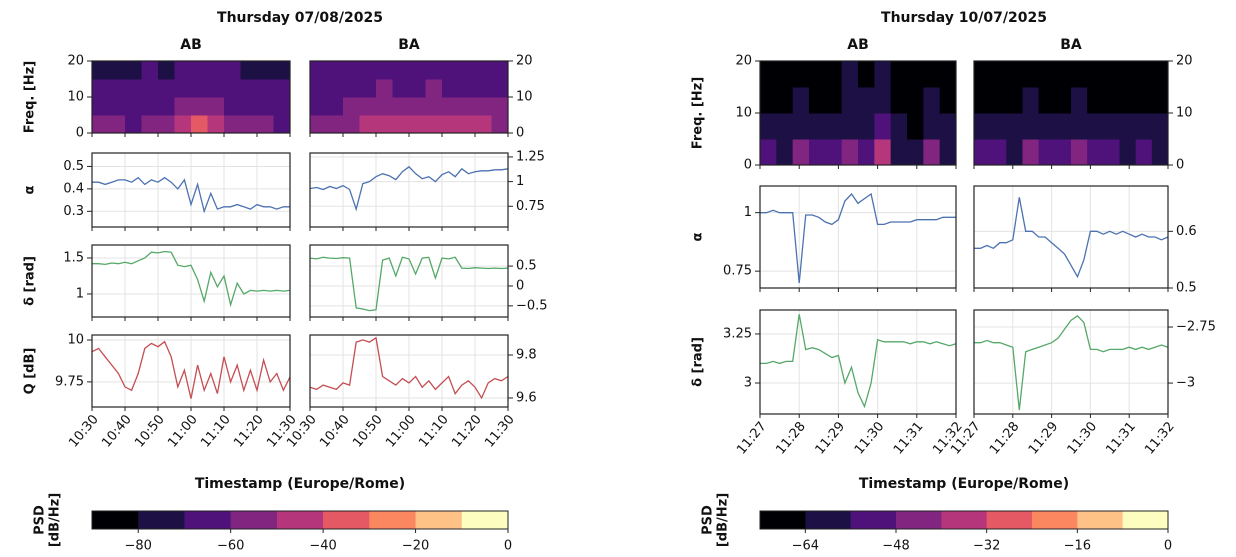  I want to click on colorbar-frame, so click(964, 520).